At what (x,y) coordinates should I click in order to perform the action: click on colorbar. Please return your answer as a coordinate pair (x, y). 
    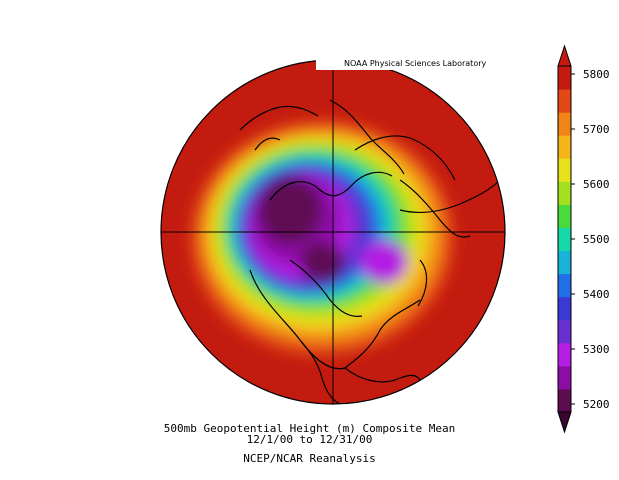
    Looking at the image, I should click on (566, 239).